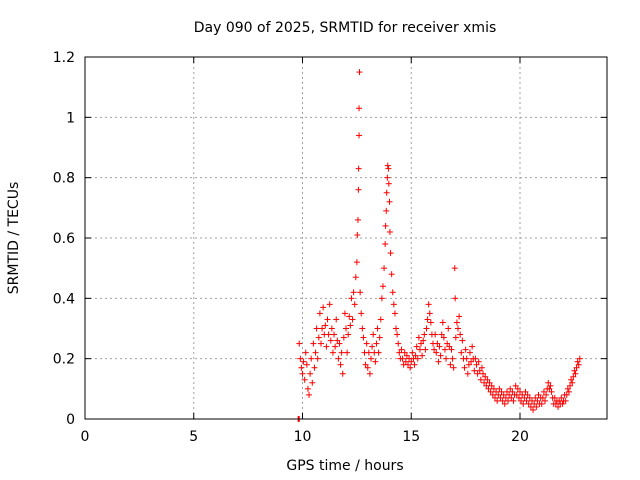 The image size is (640, 480). What do you see at coordinates (520, 437) in the screenshot?
I see `x-tick-label: 20` at bounding box center [520, 437].